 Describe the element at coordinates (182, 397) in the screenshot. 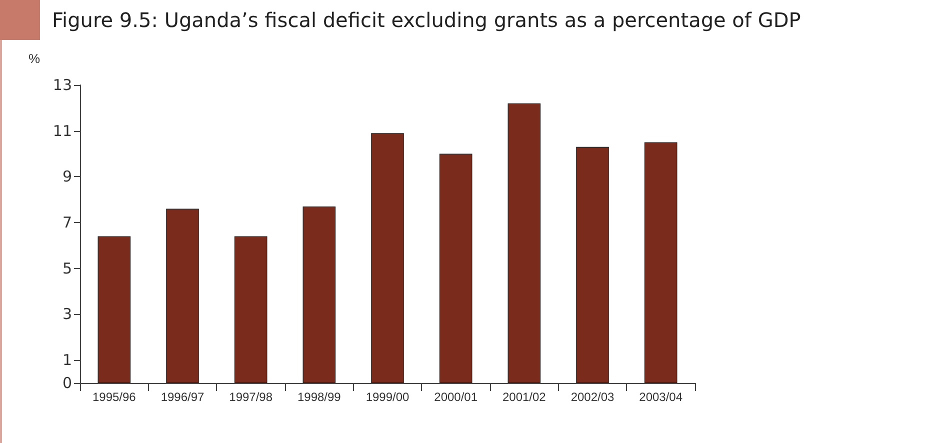

I see `x-tick-label: 1996/97` at that location.